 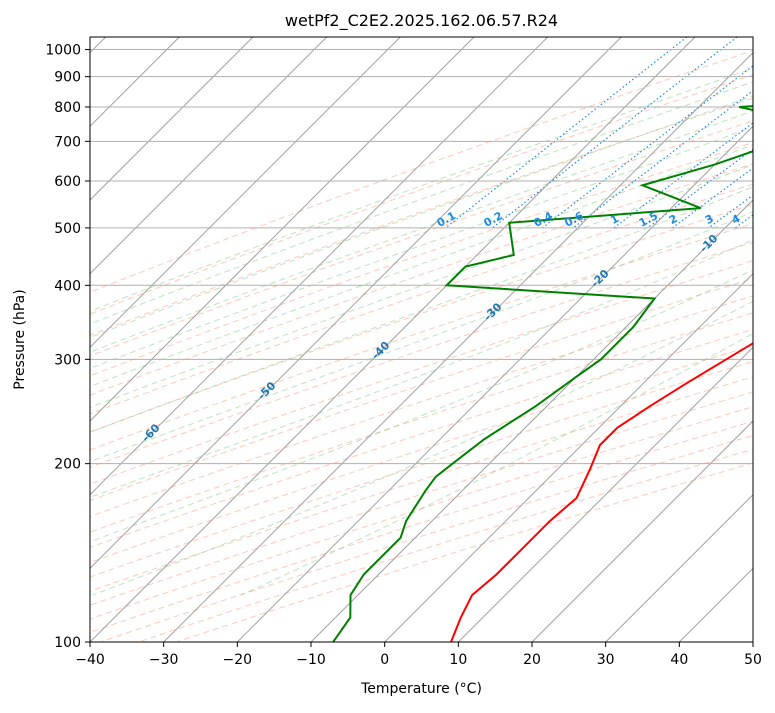 What do you see at coordinates (311, 660) in the screenshot?
I see `x-tick-label: −10` at bounding box center [311, 660].